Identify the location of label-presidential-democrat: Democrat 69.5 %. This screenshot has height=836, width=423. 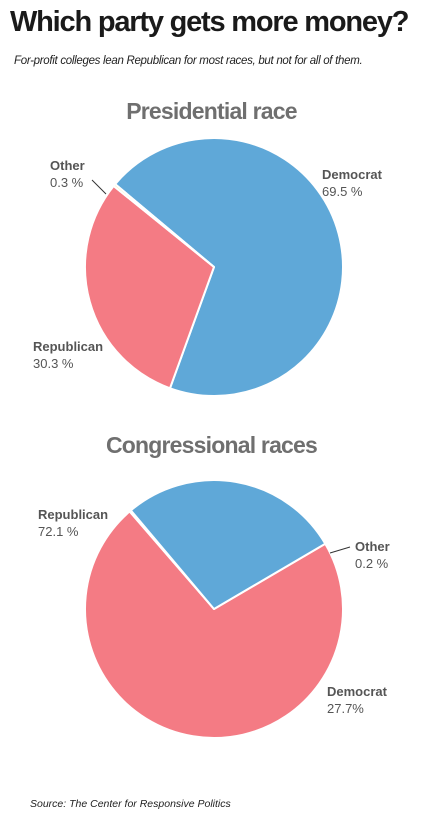
(352, 183).